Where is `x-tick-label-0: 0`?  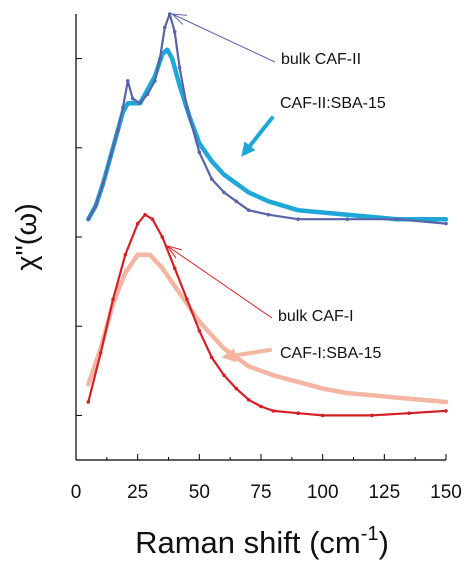 x-tick-label-0: 0 is located at coordinates (76, 492).